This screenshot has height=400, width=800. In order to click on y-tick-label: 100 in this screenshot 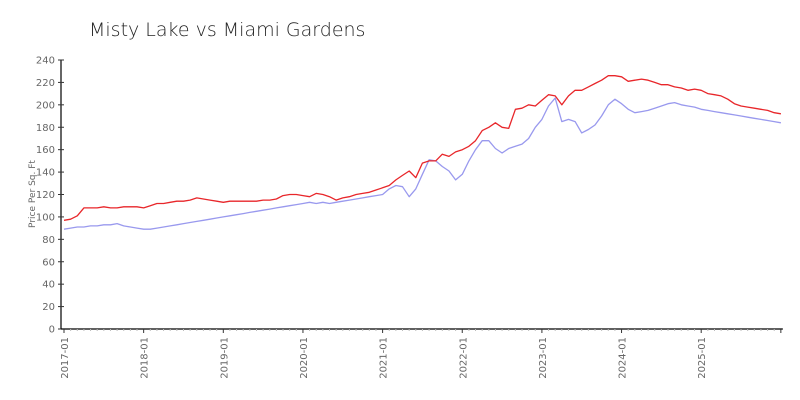, I will do `click(45, 217)`.